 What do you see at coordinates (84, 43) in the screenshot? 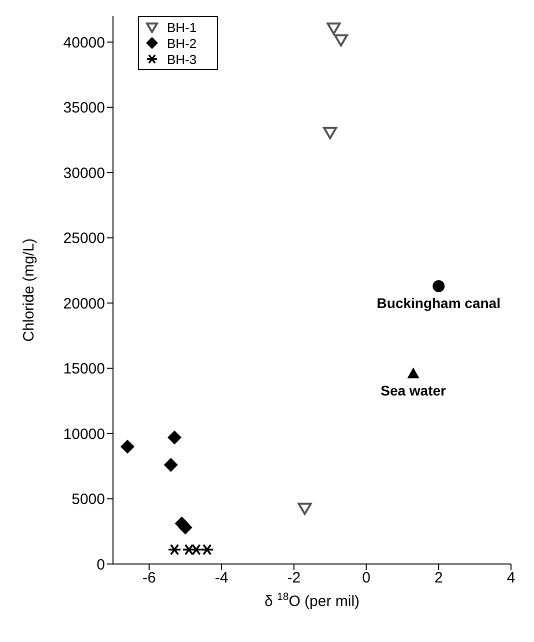
I see `y-tick-label: 40000` at bounding box center [84, 43].